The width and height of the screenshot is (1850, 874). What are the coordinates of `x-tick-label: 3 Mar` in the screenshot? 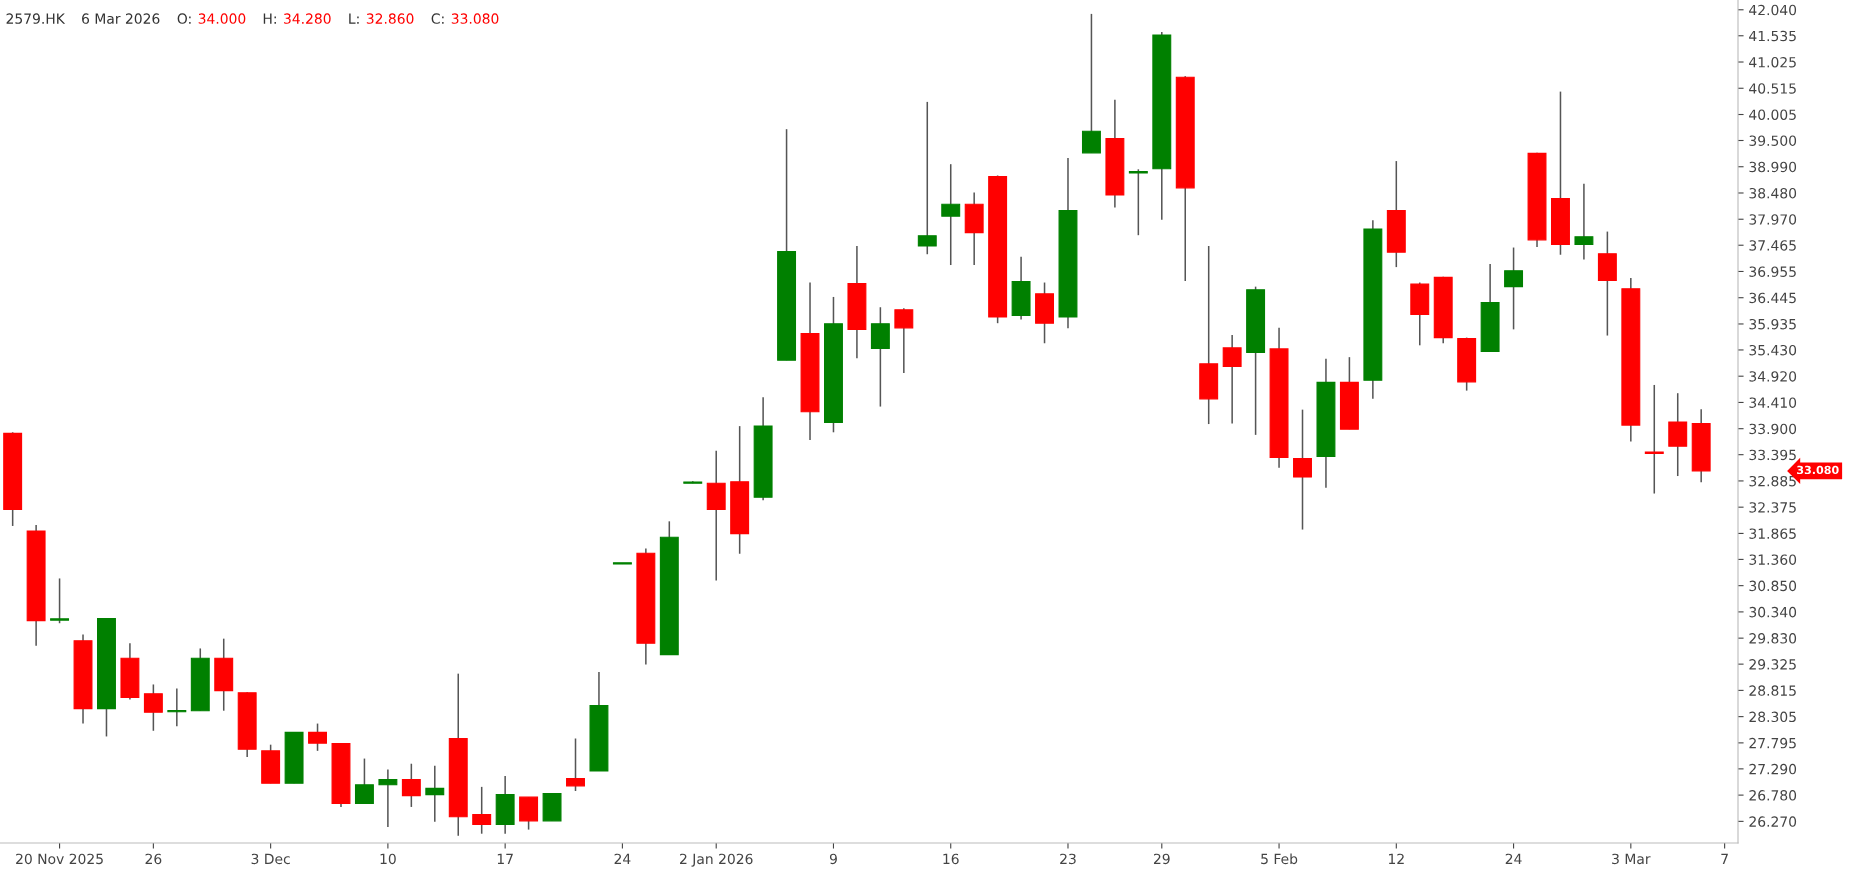 It's located at (1631, 859).